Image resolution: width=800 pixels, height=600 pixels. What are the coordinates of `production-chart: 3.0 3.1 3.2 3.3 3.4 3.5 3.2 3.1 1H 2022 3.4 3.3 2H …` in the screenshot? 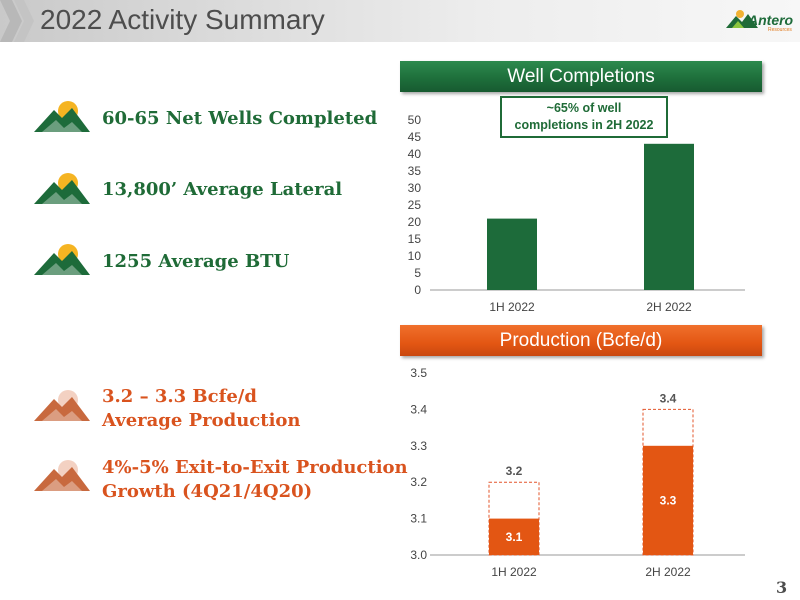 It's located at (577, 472).